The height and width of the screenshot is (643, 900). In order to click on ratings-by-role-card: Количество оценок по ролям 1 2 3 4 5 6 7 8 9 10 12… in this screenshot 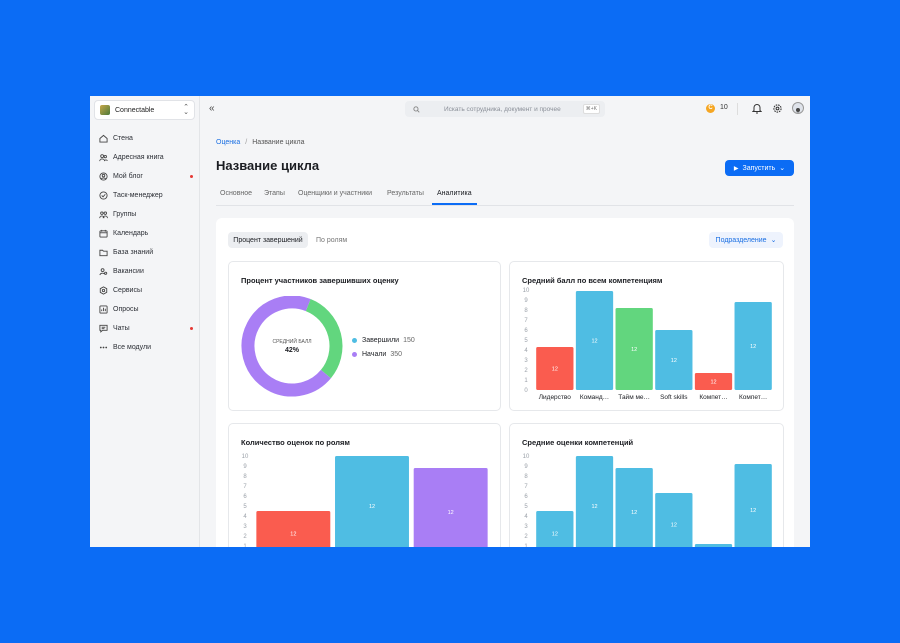, I will do `click(364, 485)`.